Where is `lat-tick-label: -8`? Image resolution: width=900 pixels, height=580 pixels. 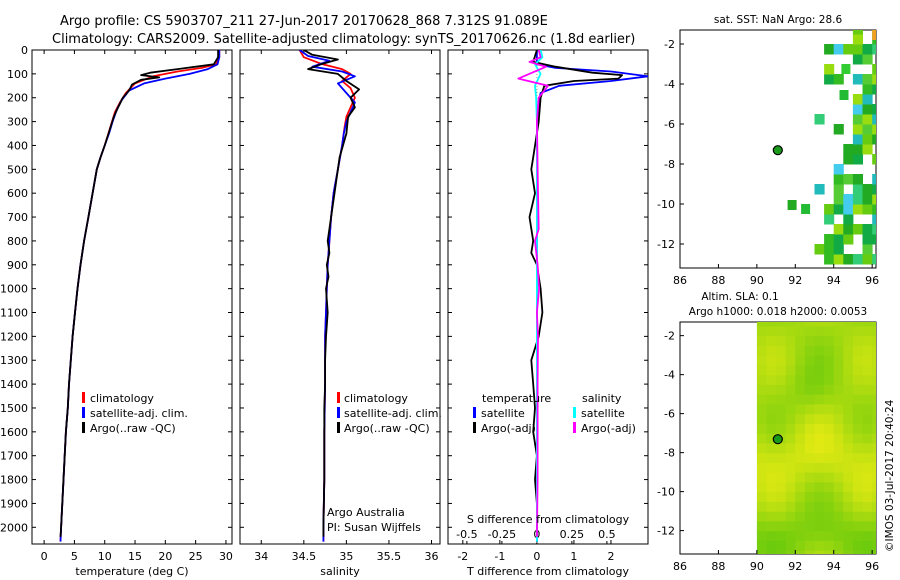 lat-tick-label: -8 is located at coordinates (669, 453).